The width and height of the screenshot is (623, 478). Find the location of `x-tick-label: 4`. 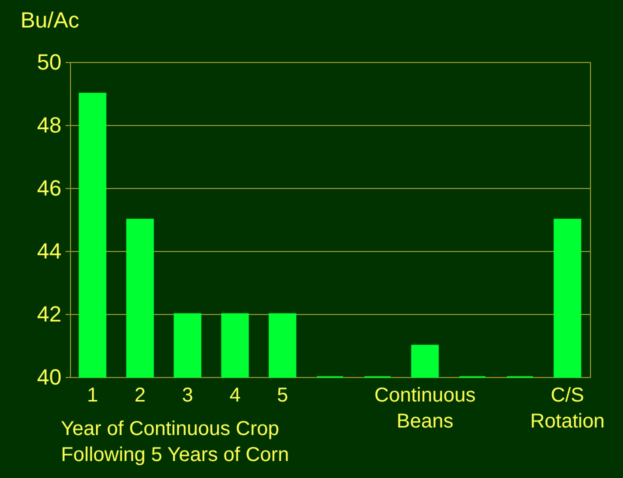

x-tick-label: 4 is located at coordinates (235, 395).